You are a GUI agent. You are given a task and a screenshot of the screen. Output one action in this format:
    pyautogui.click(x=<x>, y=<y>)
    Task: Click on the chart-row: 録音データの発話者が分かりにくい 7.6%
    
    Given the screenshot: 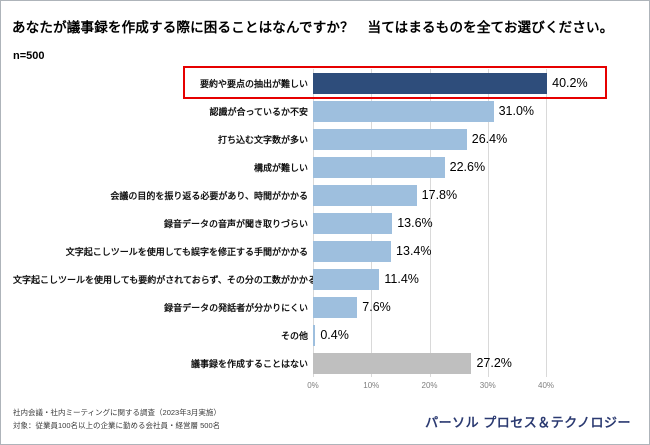 What is the action you would take?
    pyautogui.click(x=323, y=307)
    